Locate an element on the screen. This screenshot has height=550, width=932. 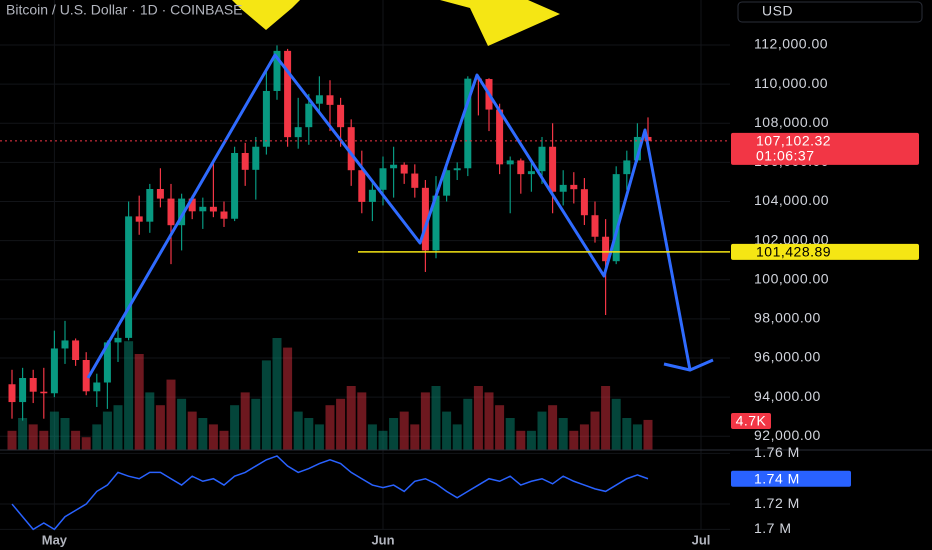
y-tick-label: 102,000.00 is located at coordinates (791, 239).